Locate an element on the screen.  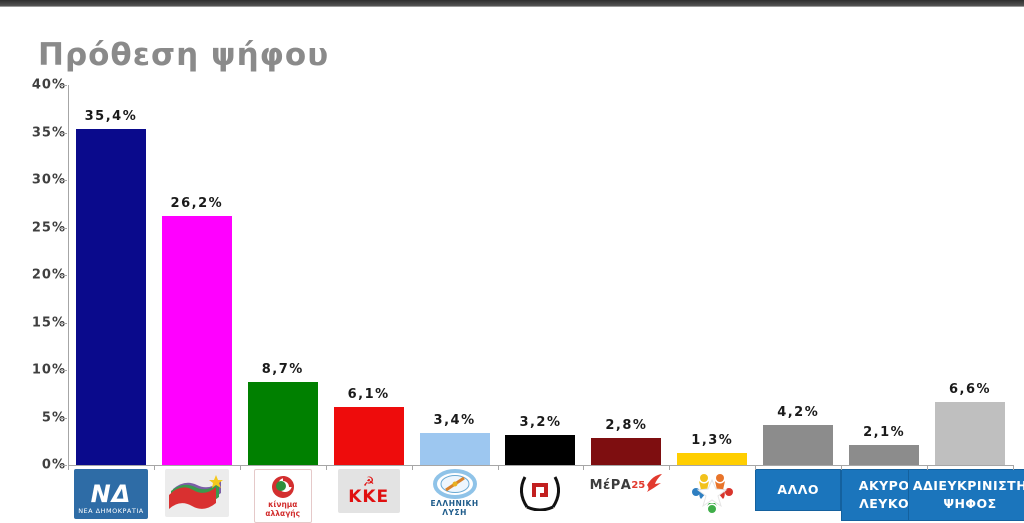
bar-value-label: 2,1% is located at coordinates (884, 433).